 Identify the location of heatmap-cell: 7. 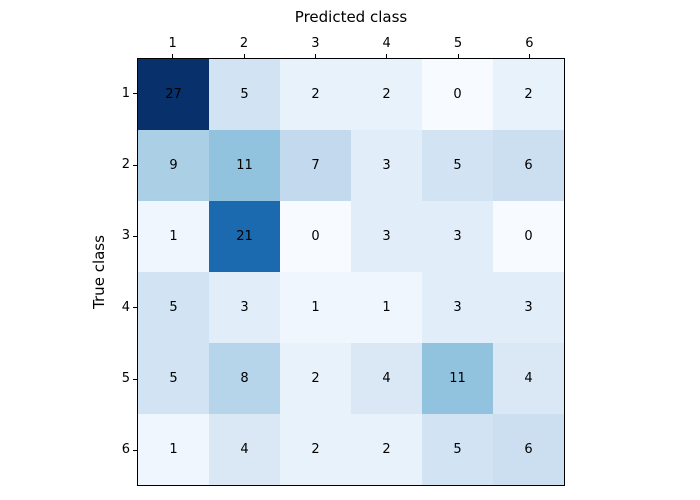
(315, 165).